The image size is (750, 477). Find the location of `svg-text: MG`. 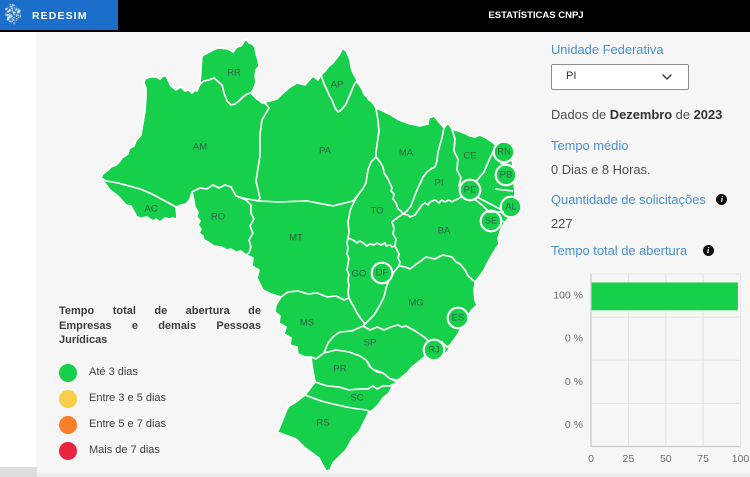

svg-text: MG is located at coordinates (415, 303).